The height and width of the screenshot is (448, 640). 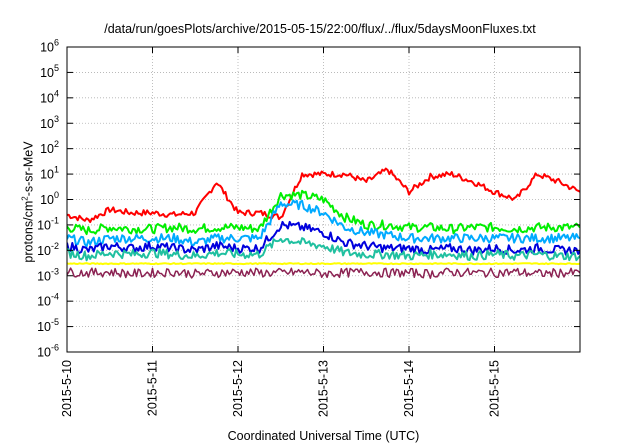 I want to click on x-tick-label: 2015-5-10, so click(x=67, y=388).